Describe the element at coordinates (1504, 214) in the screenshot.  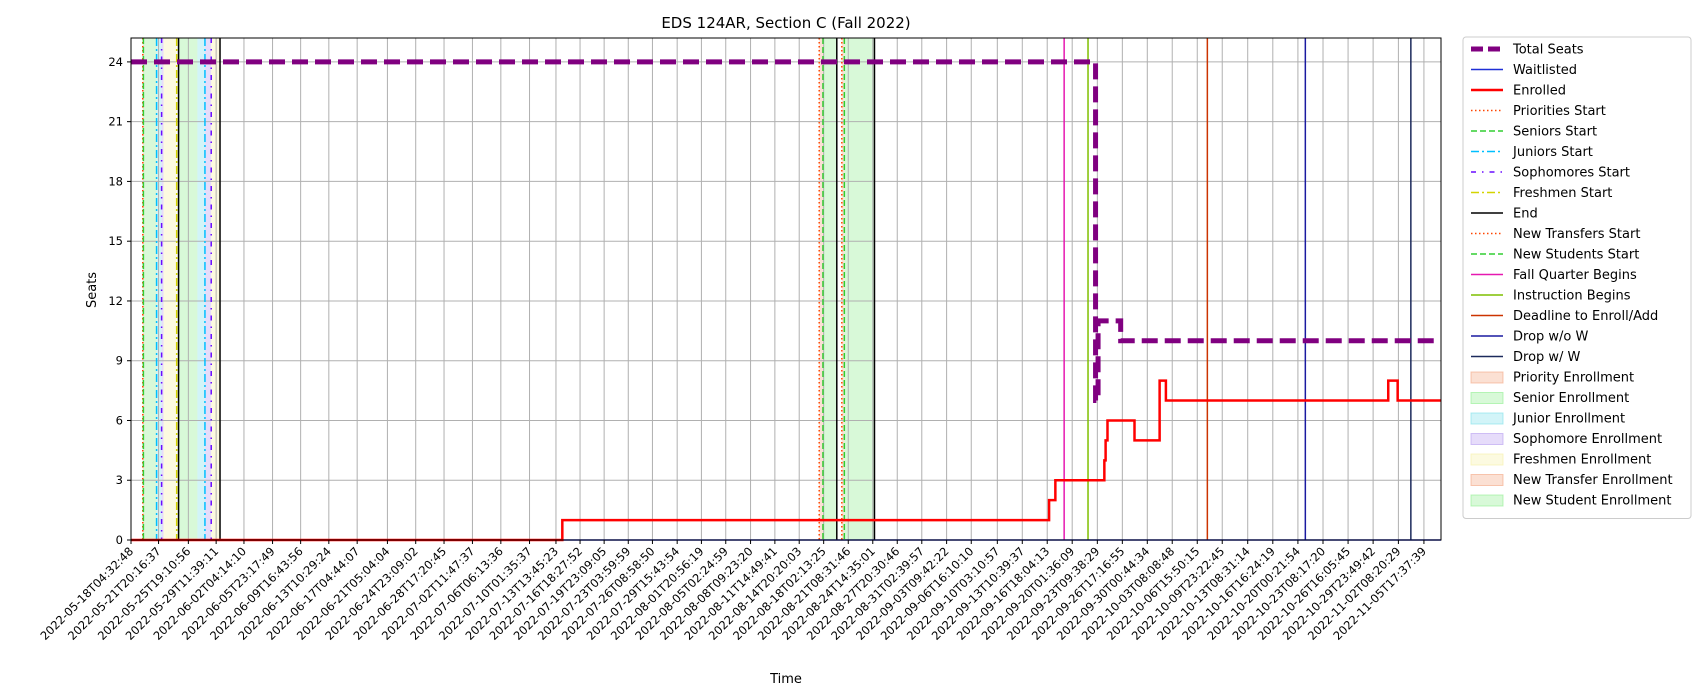
I see `legend-item: End` at that location.